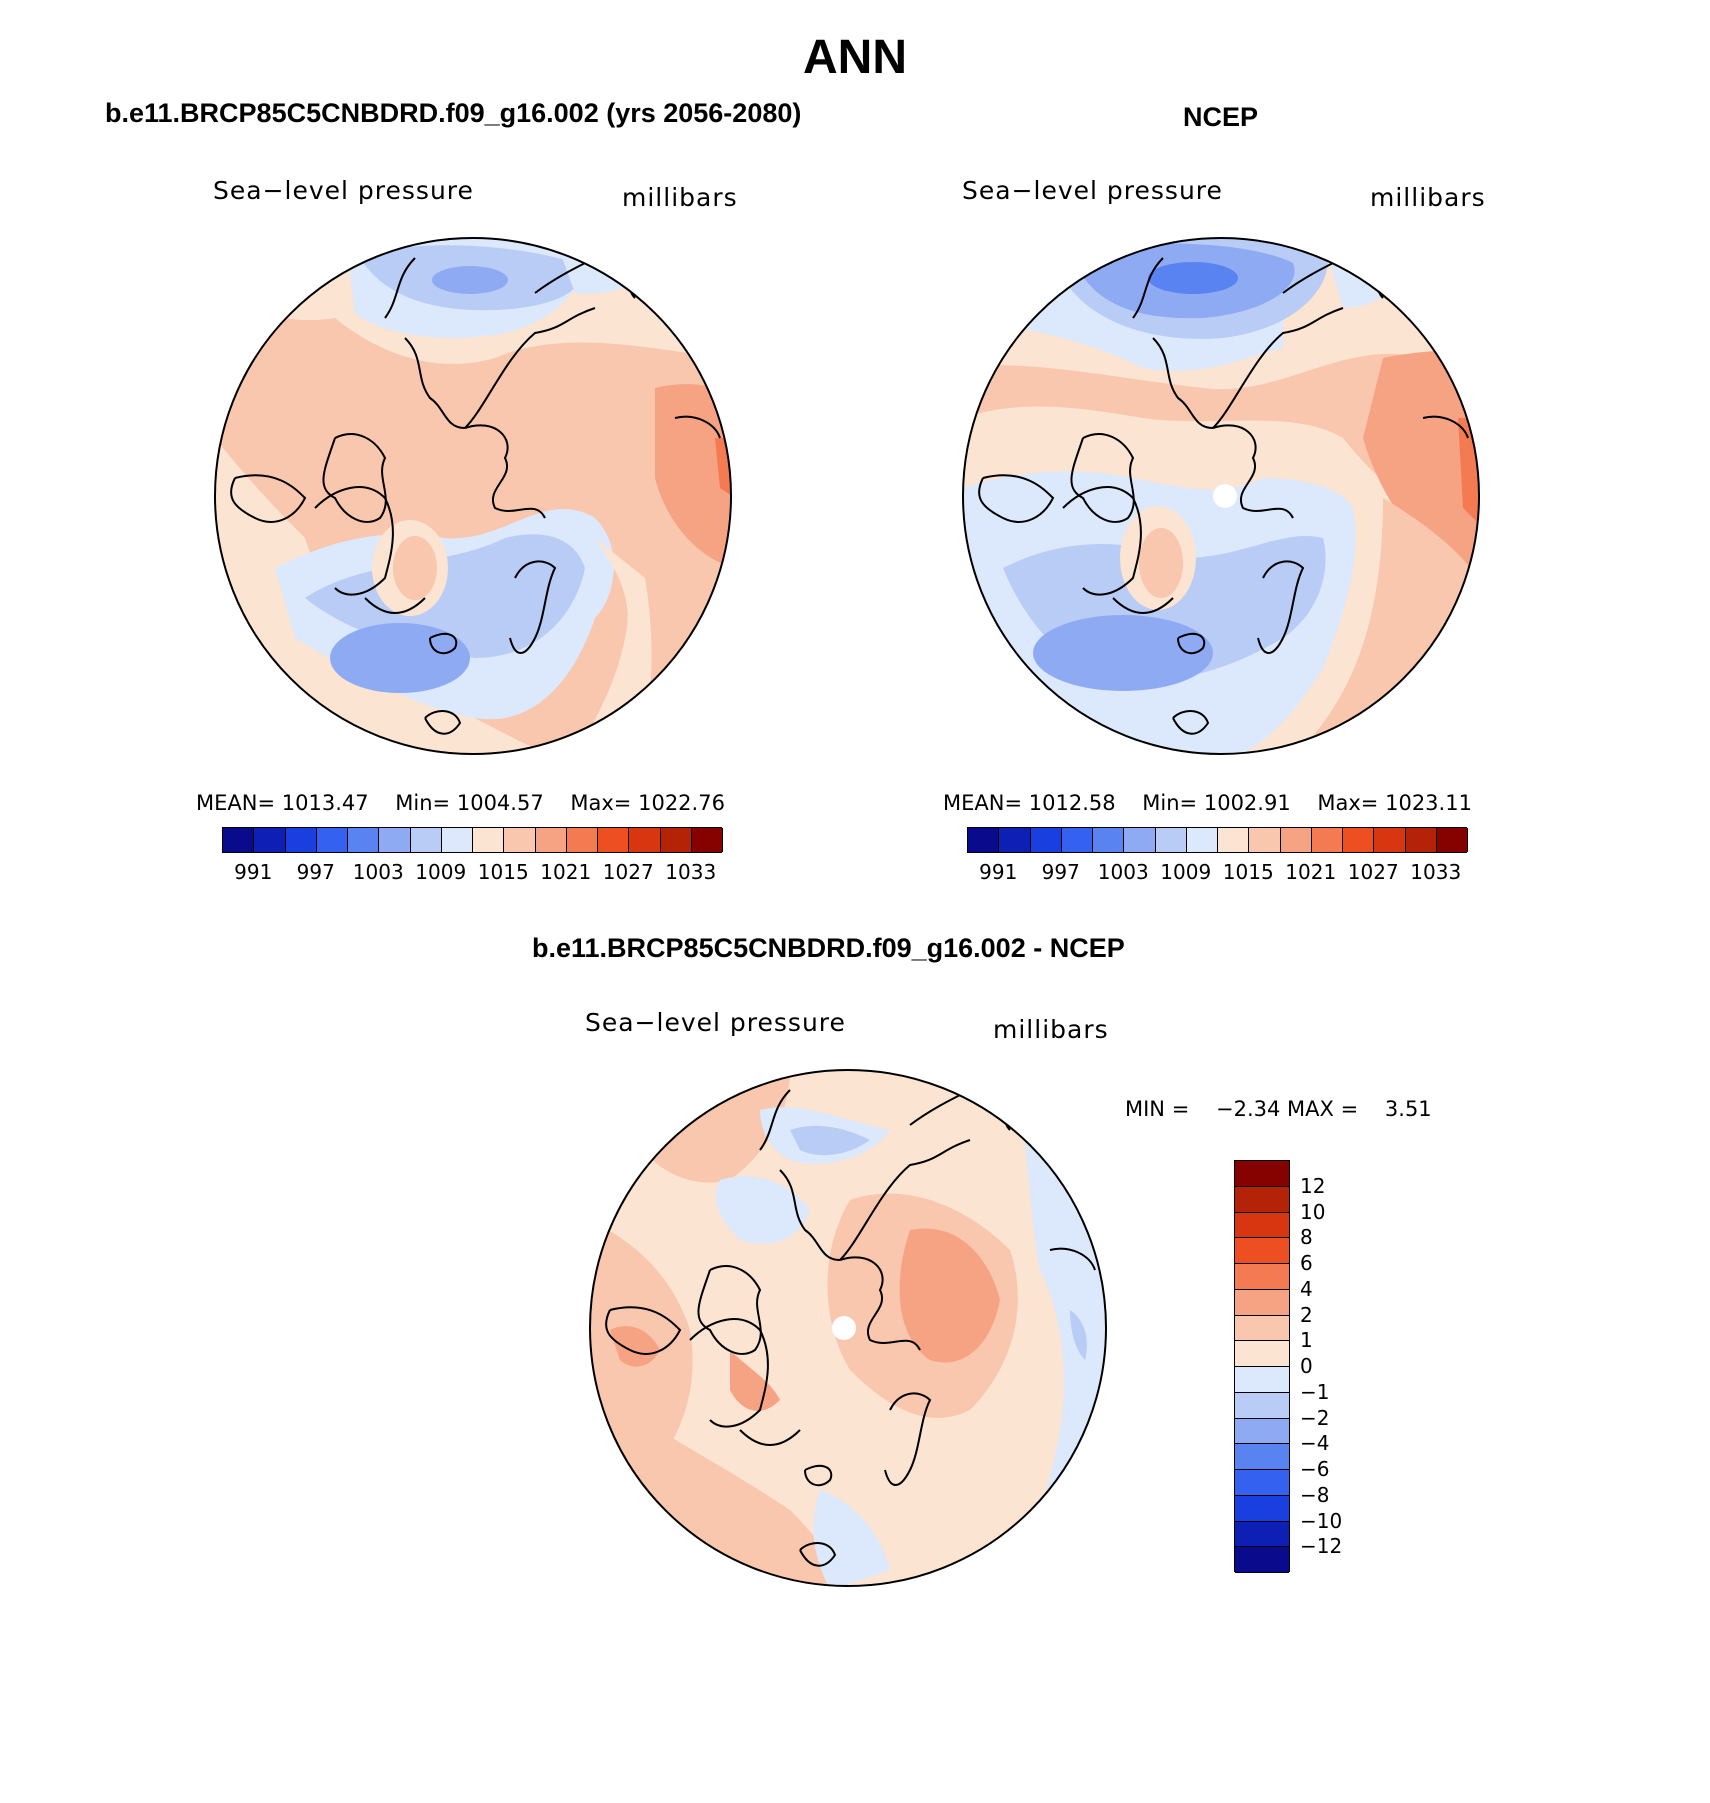 The width and height of the screenshot is (1710, 1803). I want to click on model-colorbar-tick-label: 1009, so click(441, 872).